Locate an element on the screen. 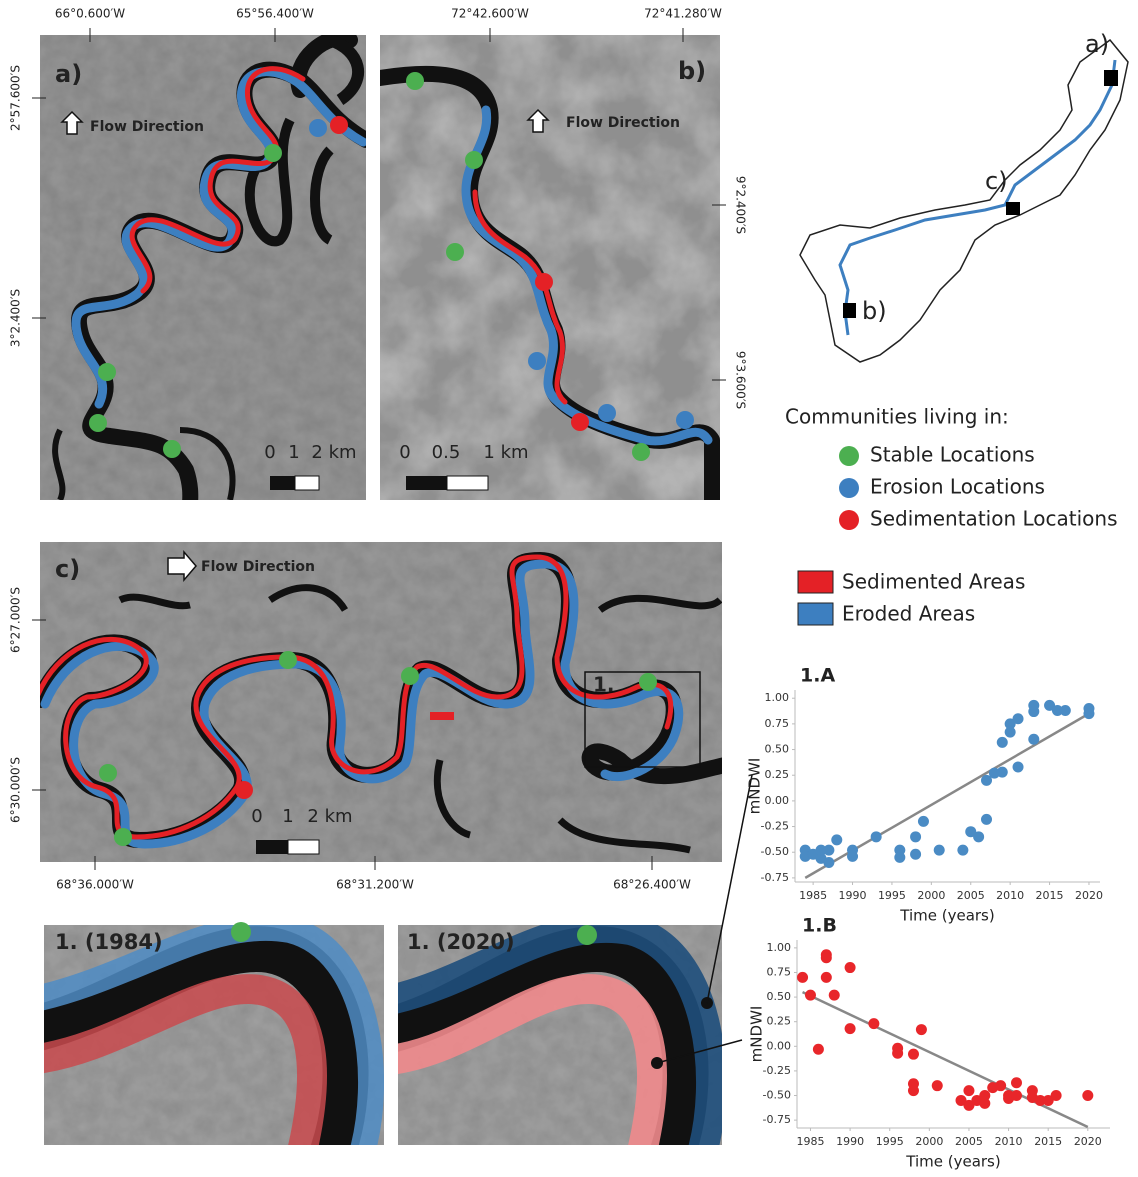 This screenshot has width=1138, height=1177. y-axis-label: mNDWI is located at coordinates (755, 786).